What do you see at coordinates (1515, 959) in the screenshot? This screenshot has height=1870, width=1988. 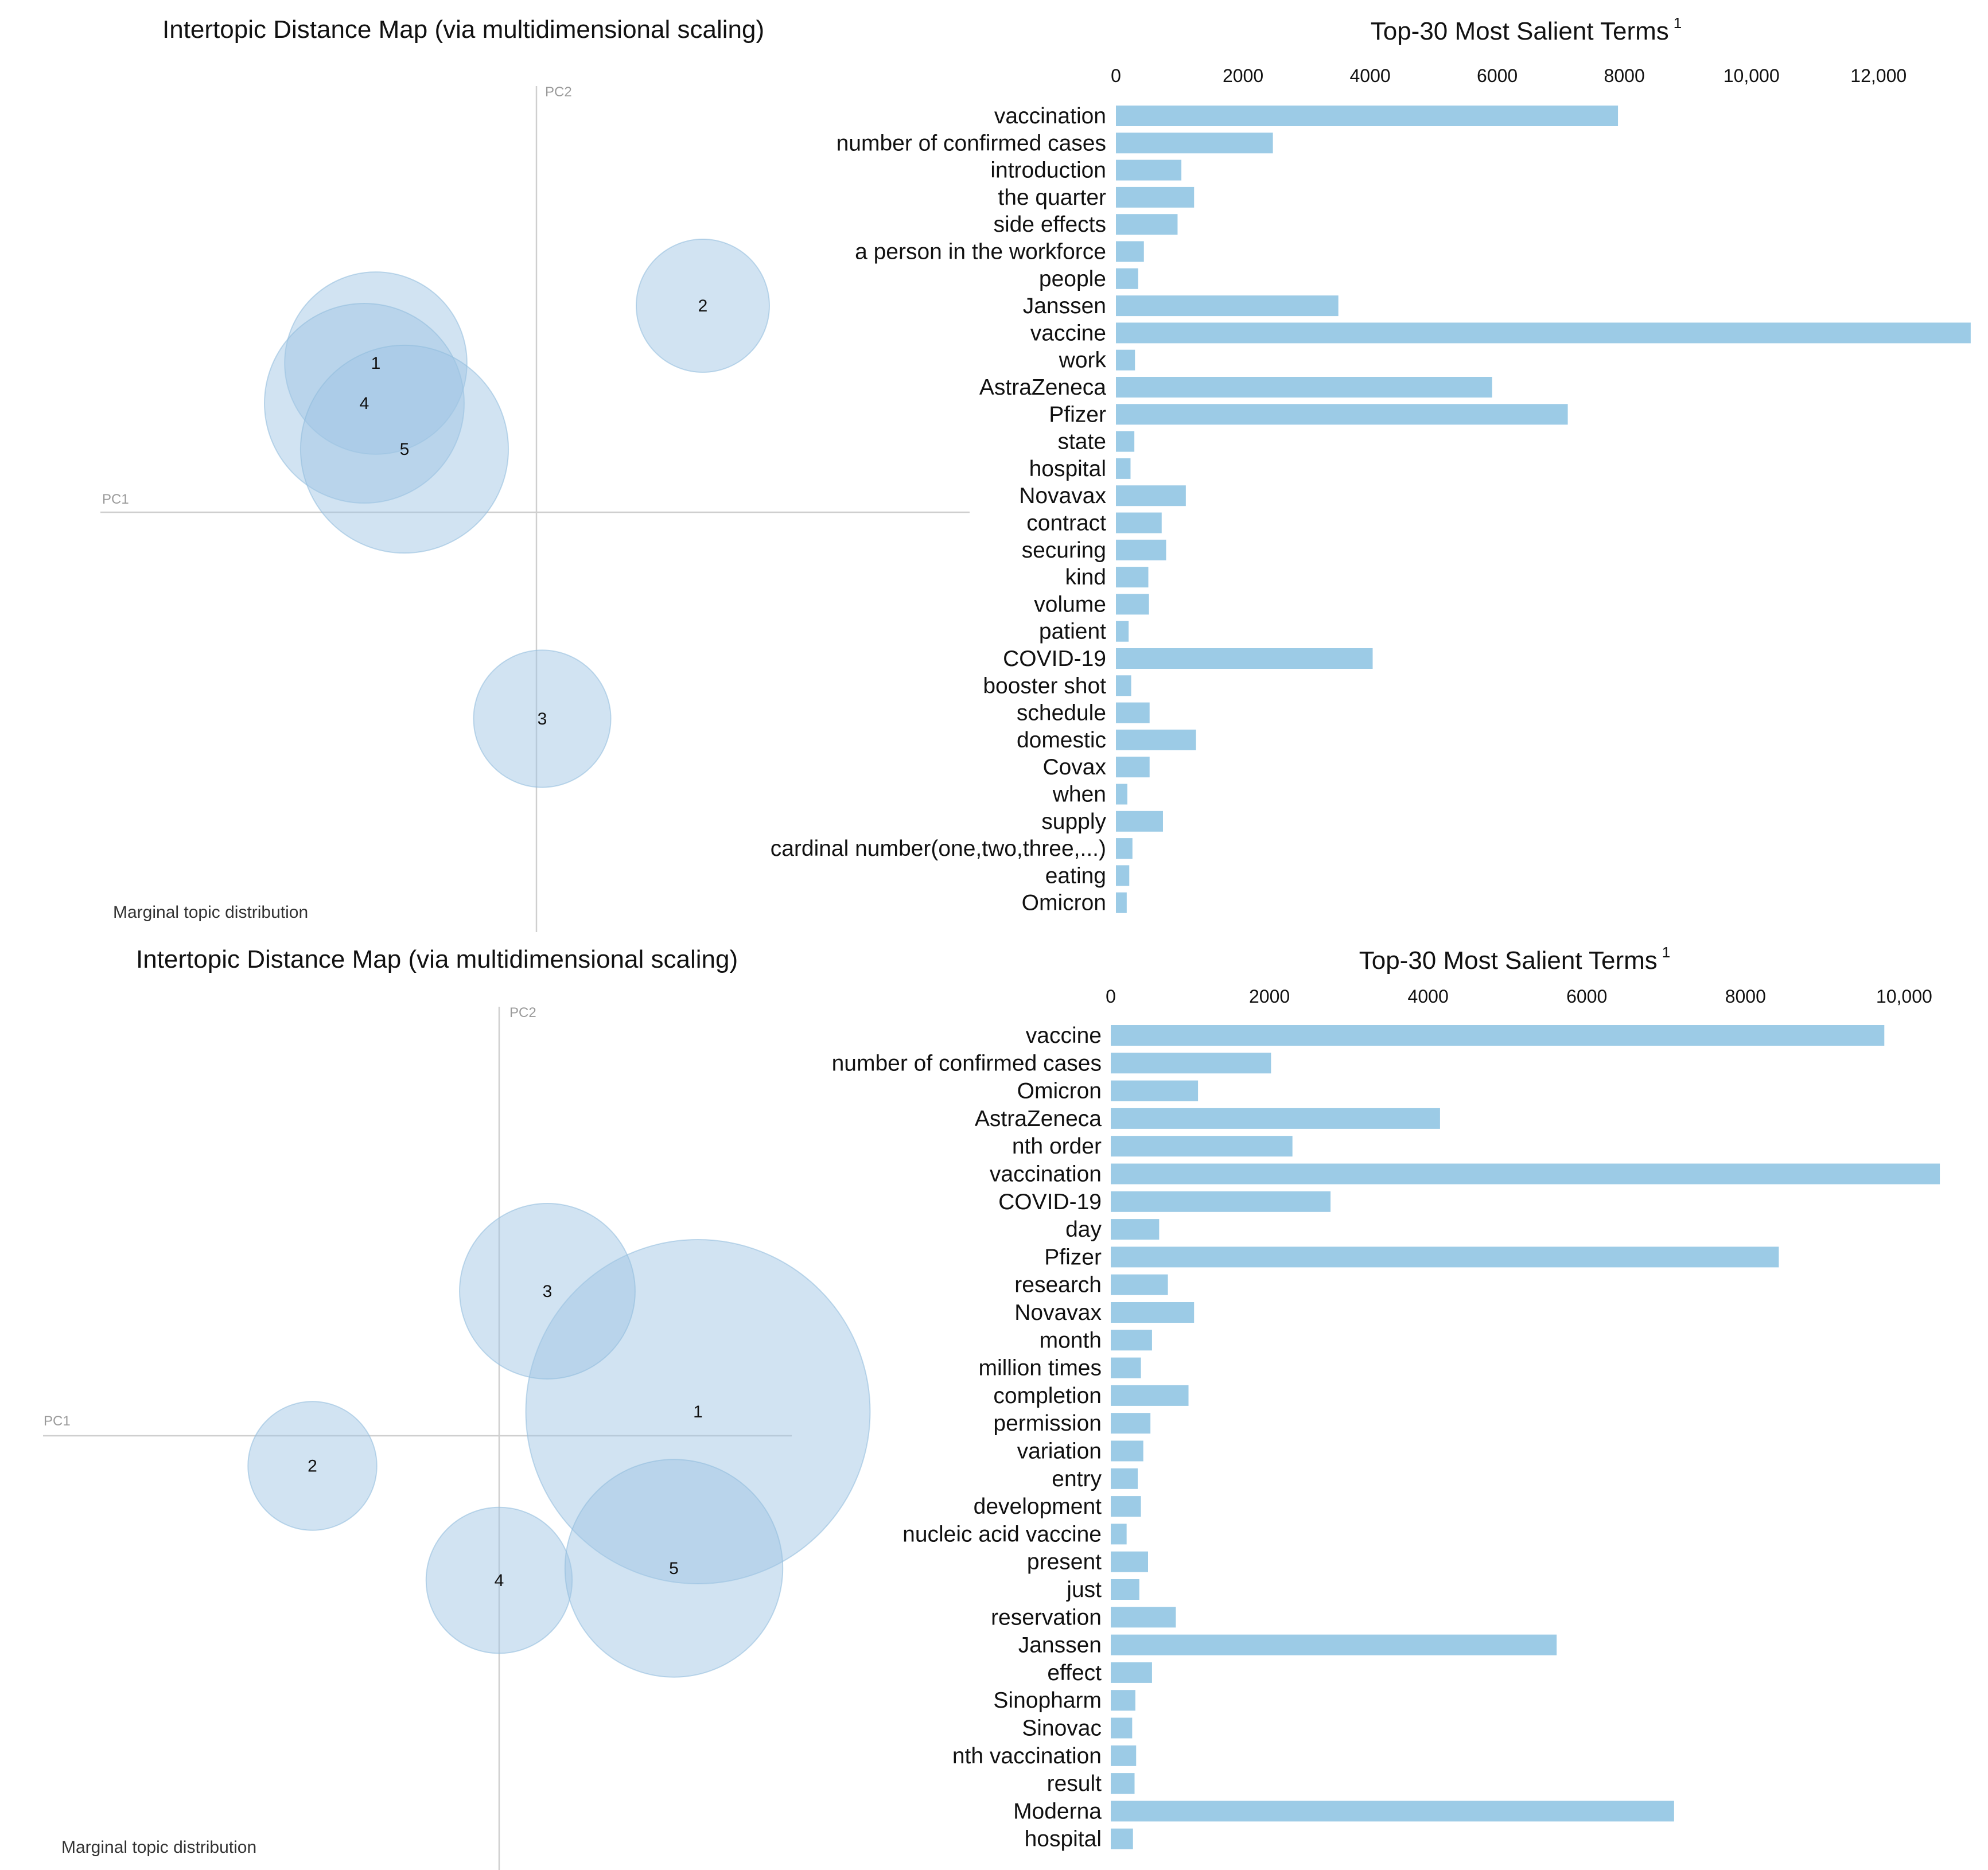 I see `bar-chart-title: Top-30 Most Salient Terms 1` at bounding box center [1515, 959].